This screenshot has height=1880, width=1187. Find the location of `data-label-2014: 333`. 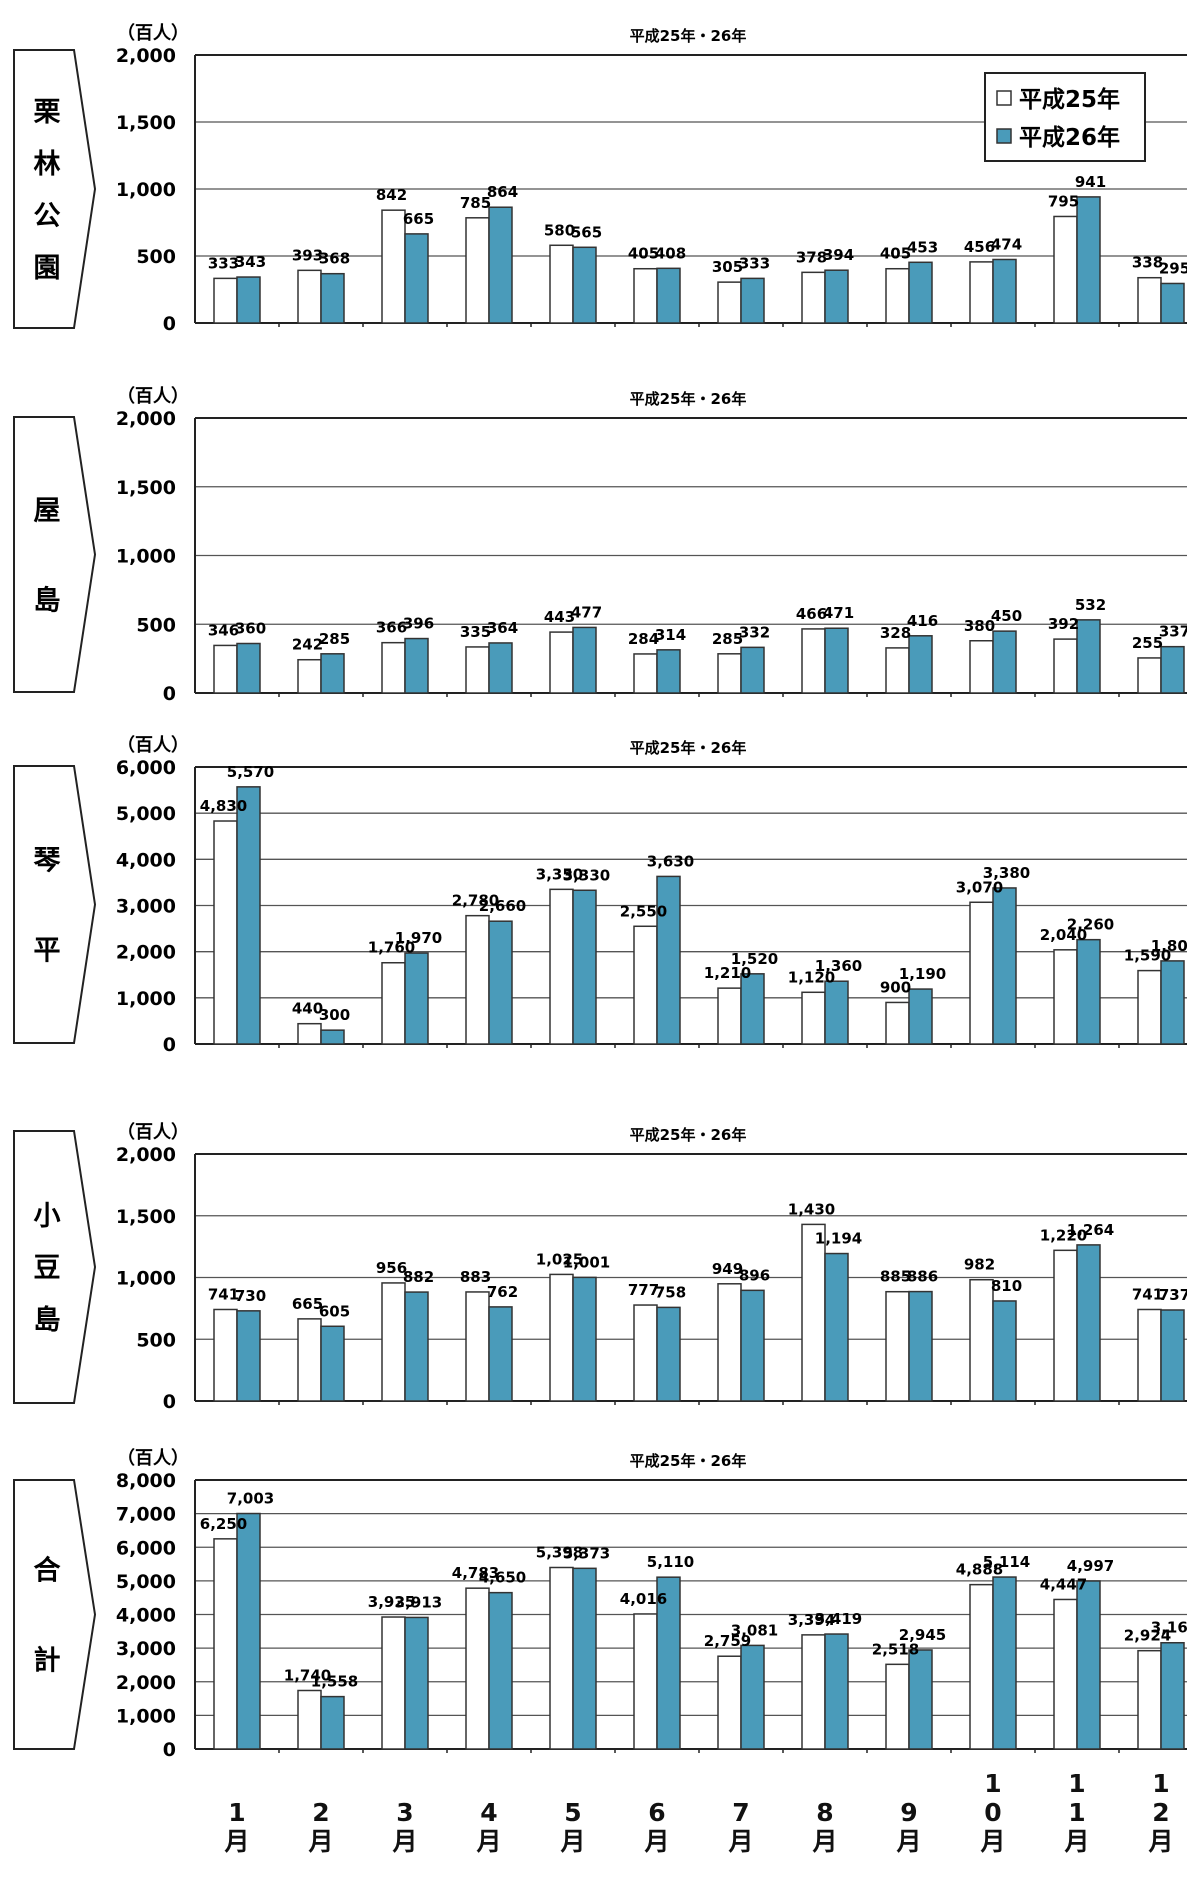

data-label-2014: 333 is located at coordinates (754, 263).